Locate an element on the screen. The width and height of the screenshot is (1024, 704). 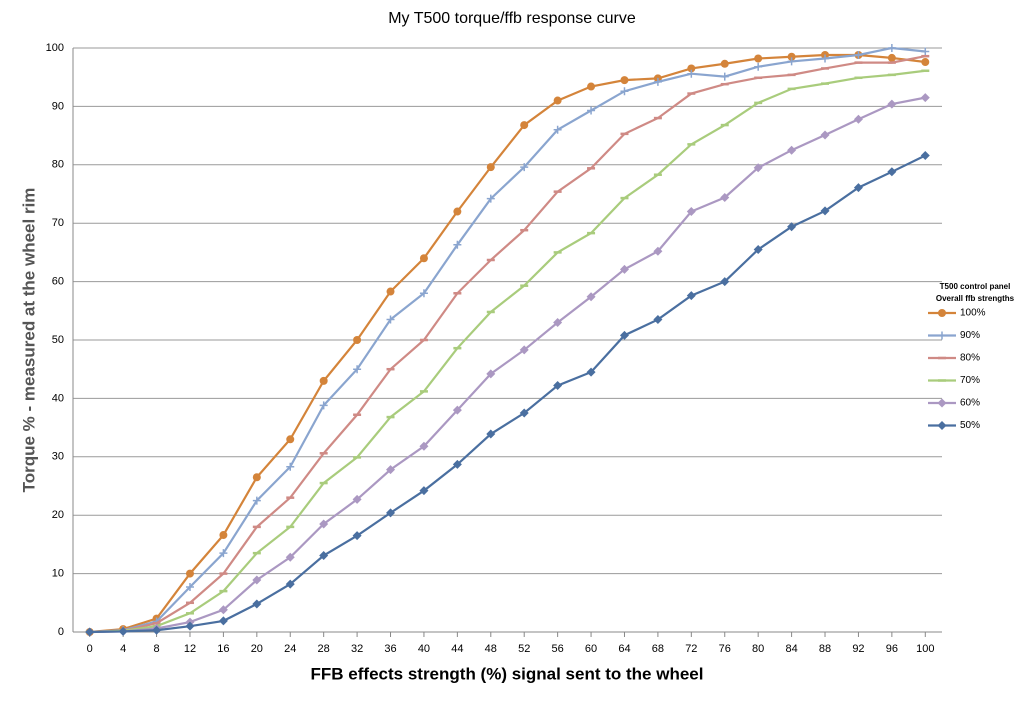
x-tick-label: 8 is located at coordinates (156, 649).